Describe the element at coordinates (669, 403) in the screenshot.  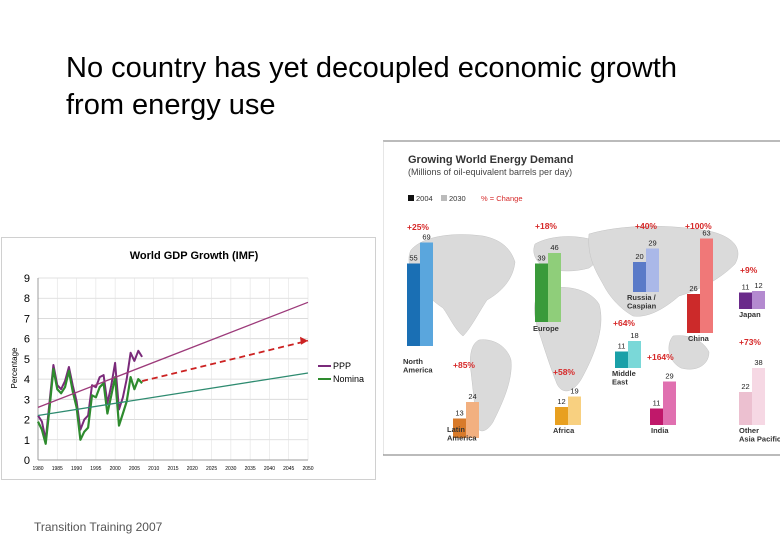
I see `bar-2030-india` at that location.